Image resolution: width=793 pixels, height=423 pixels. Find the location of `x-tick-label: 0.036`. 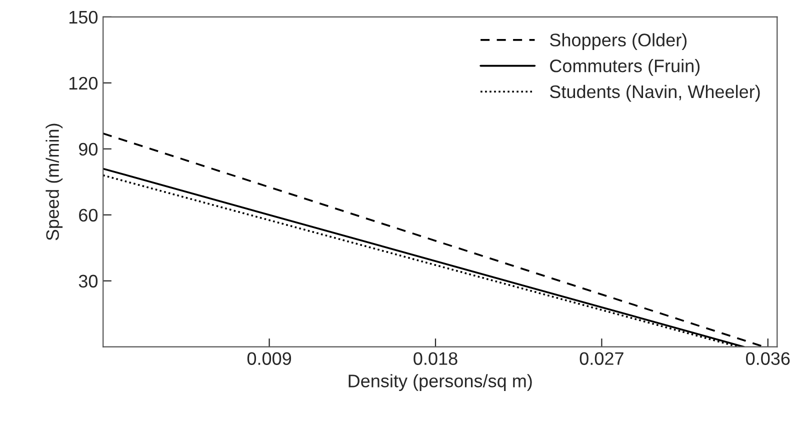

x-tick-label: 0.036 is located at coordinates (768, 358).